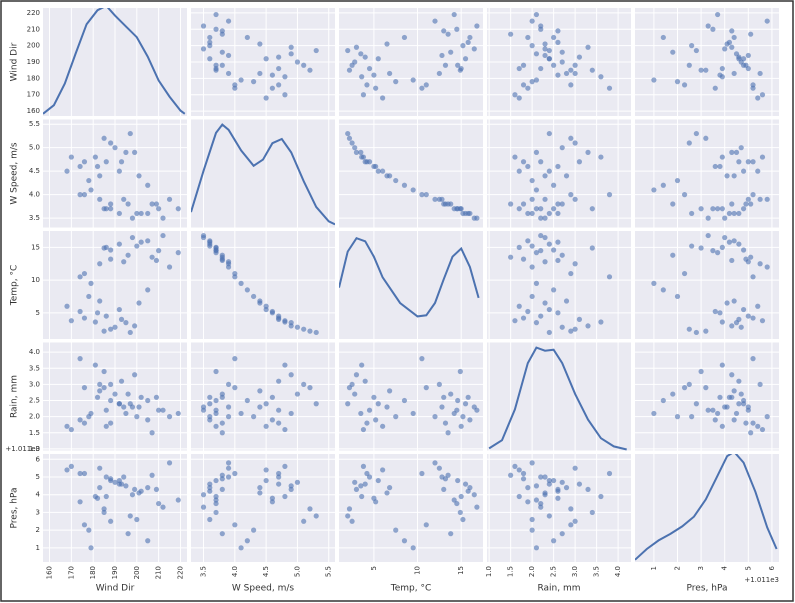 The image size is (795, 603). What do you see at coordinates (33, 46) in the screenshot?
I see `y-tick-label: 200` at bounding box center [33, 46].